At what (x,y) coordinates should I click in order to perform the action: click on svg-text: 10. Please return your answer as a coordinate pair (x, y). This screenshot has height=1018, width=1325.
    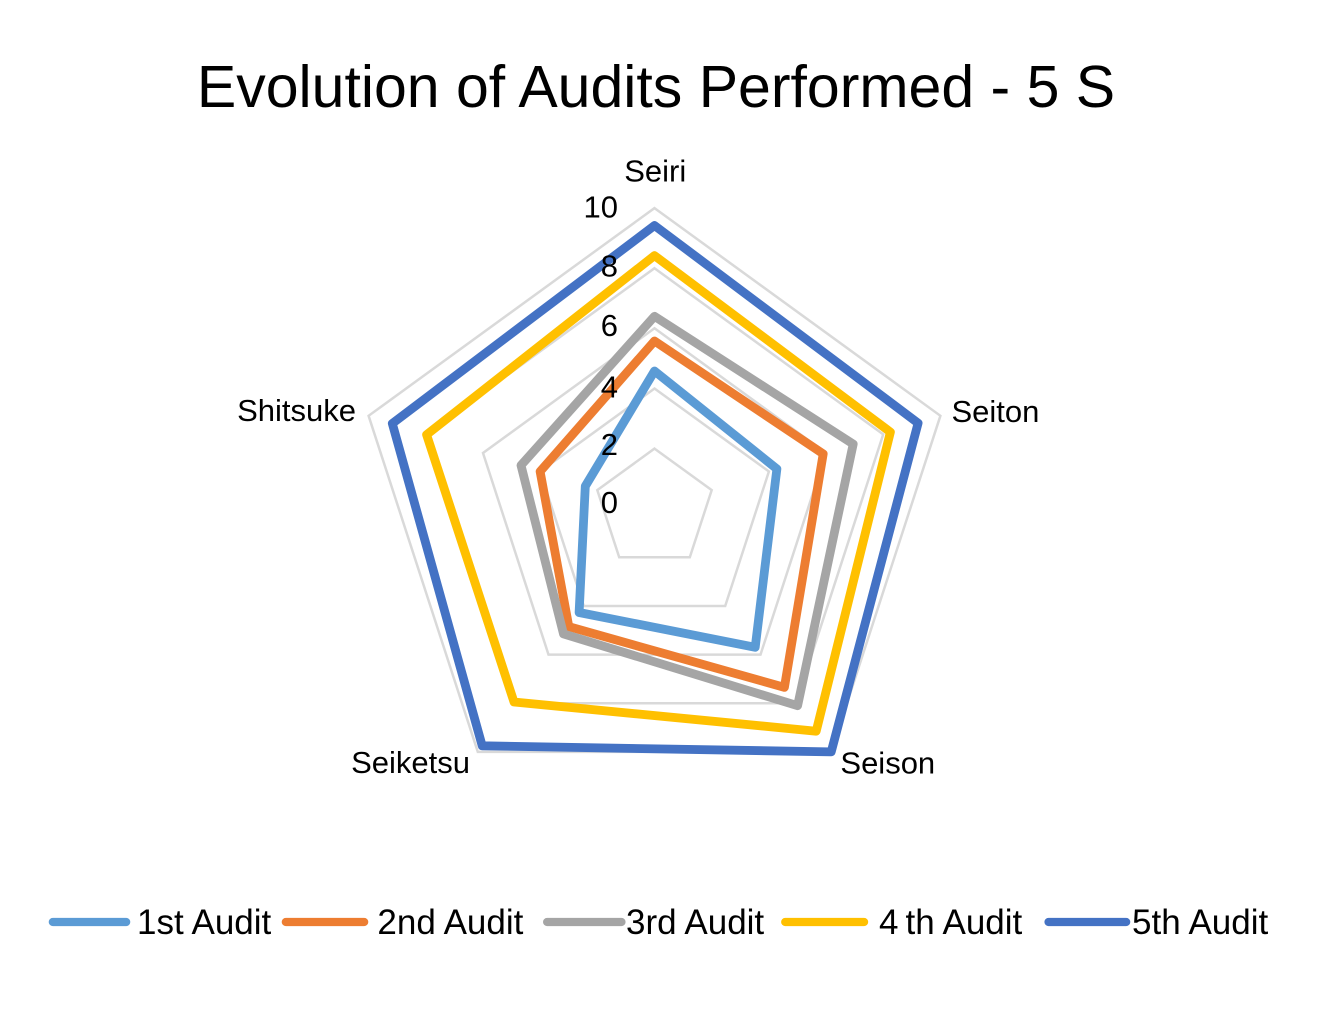
    Looking at the image, I should click on (601, 207).